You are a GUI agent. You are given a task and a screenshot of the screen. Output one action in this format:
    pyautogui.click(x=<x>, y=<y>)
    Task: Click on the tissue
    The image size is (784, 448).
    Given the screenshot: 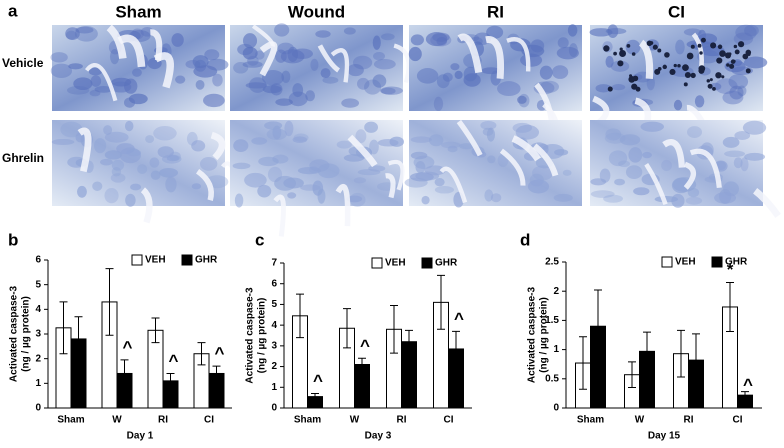 What is the action you would take?
    pyautogui.click(x=495, y=163)
    